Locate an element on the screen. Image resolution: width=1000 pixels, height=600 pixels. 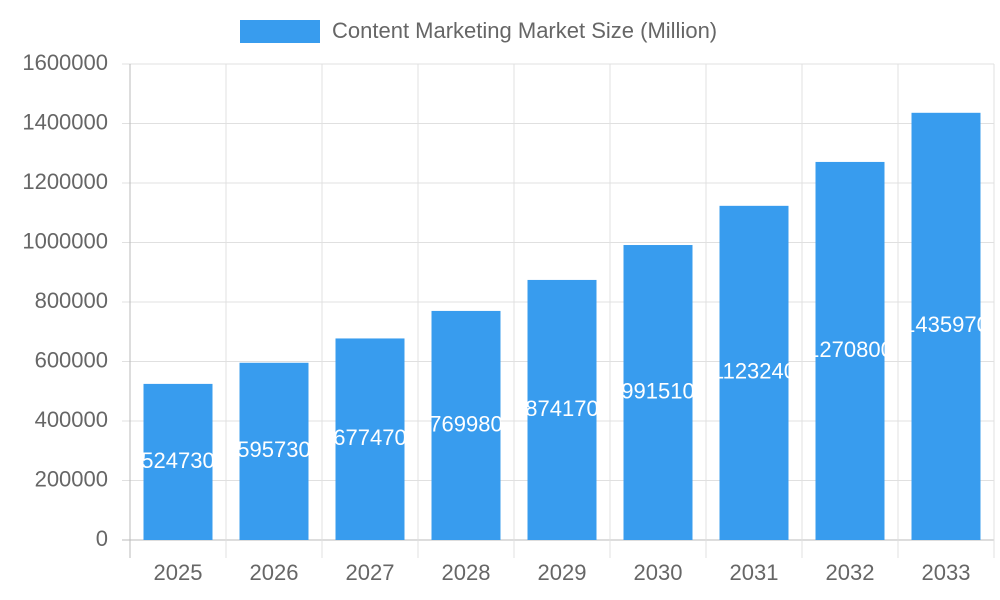
data-label: 524730 is located at coordinates (177, 460).